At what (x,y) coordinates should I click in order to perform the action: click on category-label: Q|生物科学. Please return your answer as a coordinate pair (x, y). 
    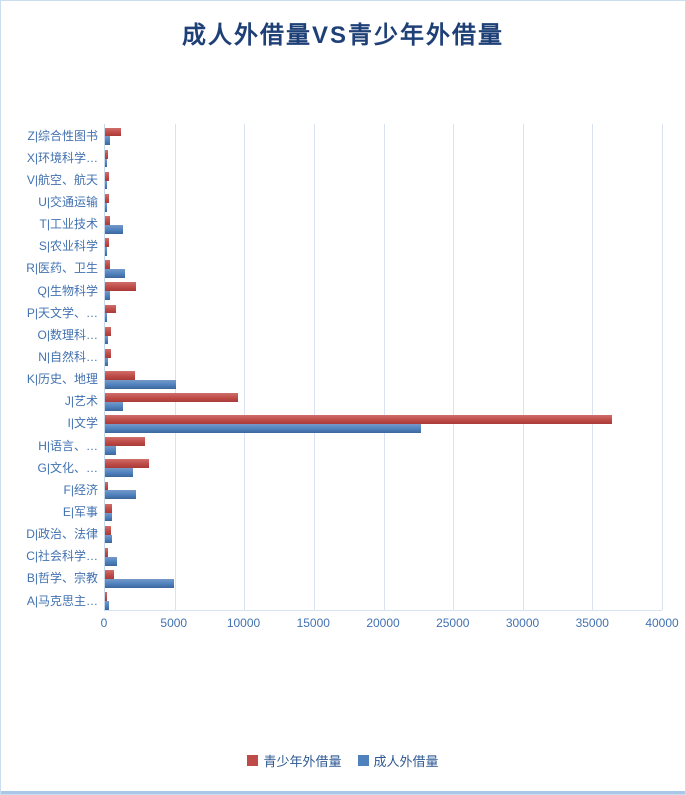
    Looking at the image, I should click on (67, 290).